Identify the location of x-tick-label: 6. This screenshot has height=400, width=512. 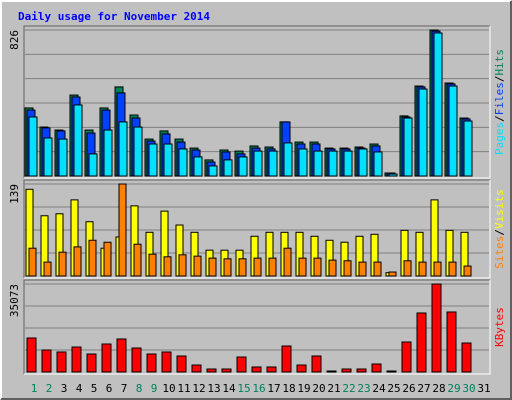
(109, 388).